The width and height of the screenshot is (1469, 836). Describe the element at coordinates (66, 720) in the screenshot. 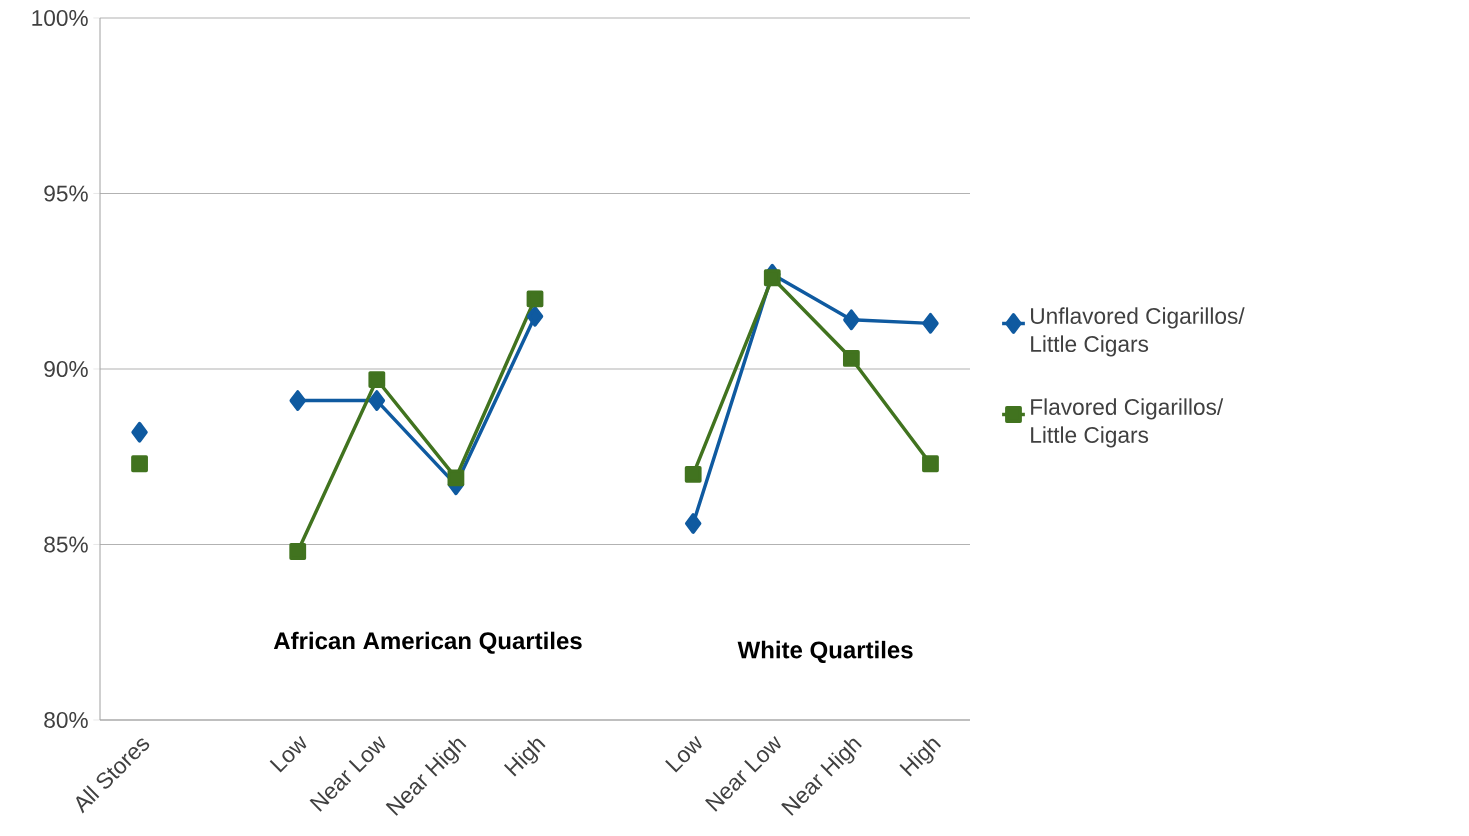

I see `y-tick-label: 80%` at that location.